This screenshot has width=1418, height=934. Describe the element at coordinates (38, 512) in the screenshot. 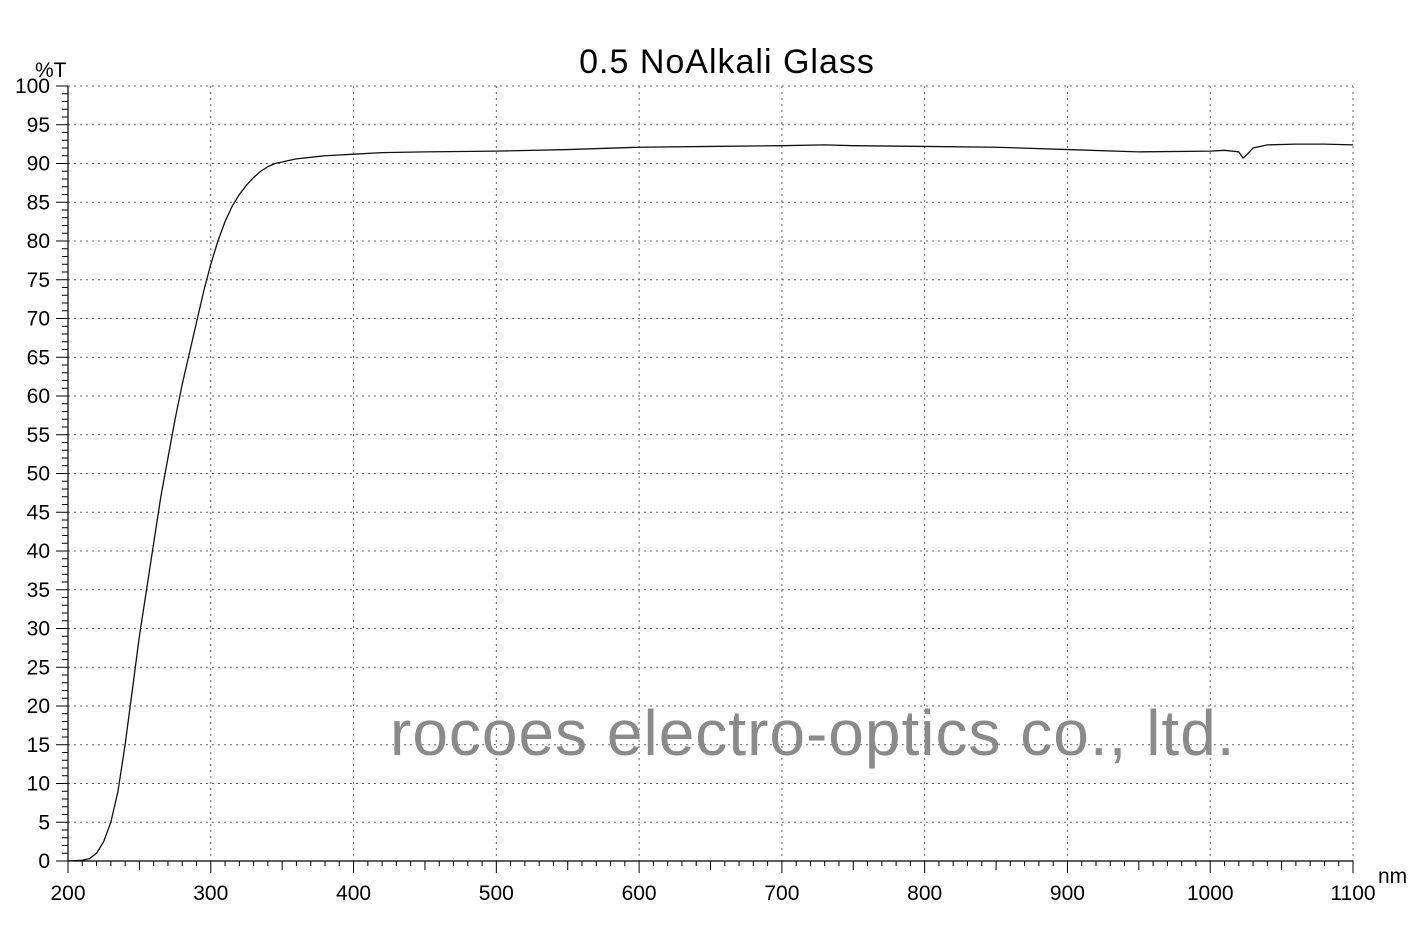

I see `y-tick-label-45: 45` at that location.